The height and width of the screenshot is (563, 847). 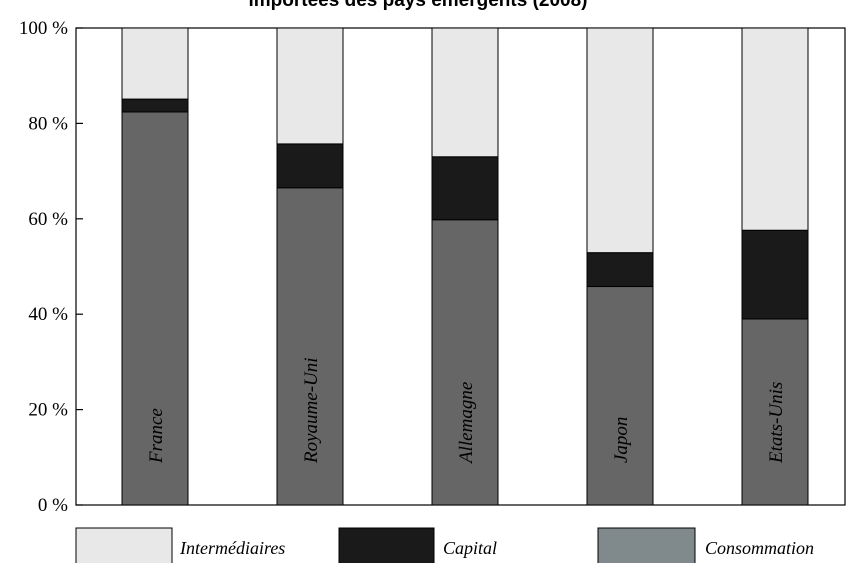 What do you see at coordinates (43, 28) in the screenshot?
I see `y-tick-label: 100 %` at bounding box center [43, 28].